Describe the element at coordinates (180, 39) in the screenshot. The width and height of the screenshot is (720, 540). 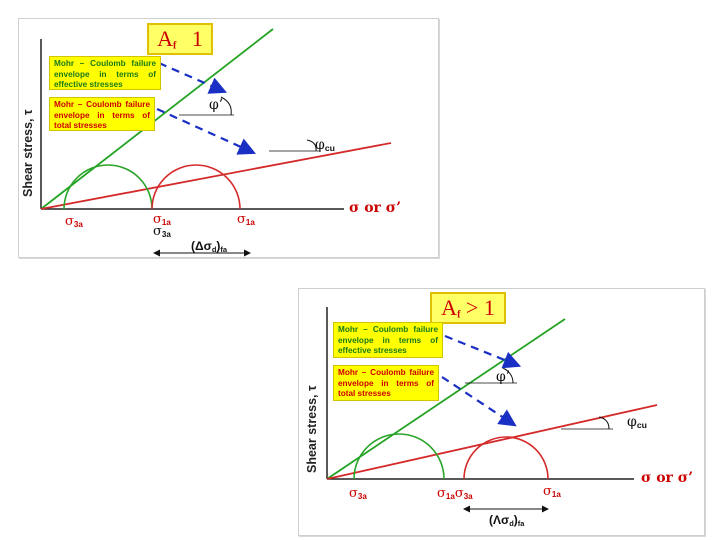
I see `panel-title: Af 1` at that location.